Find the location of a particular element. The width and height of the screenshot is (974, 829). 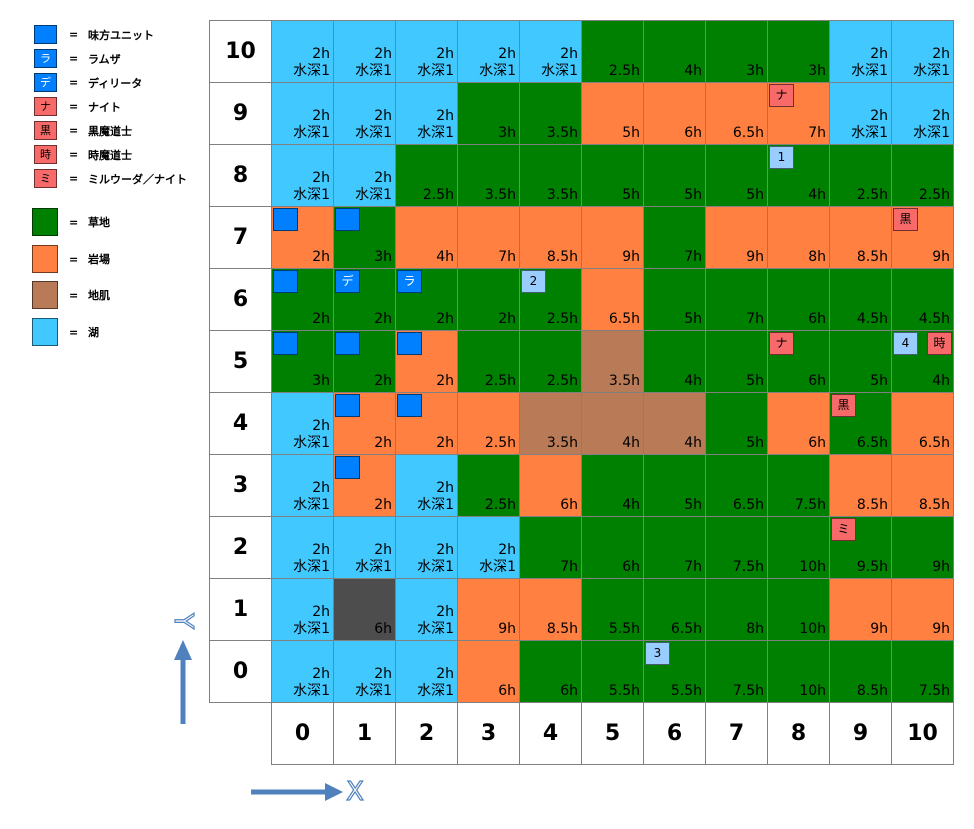

column-label-x: 2 is located at coordinates (426, 733).